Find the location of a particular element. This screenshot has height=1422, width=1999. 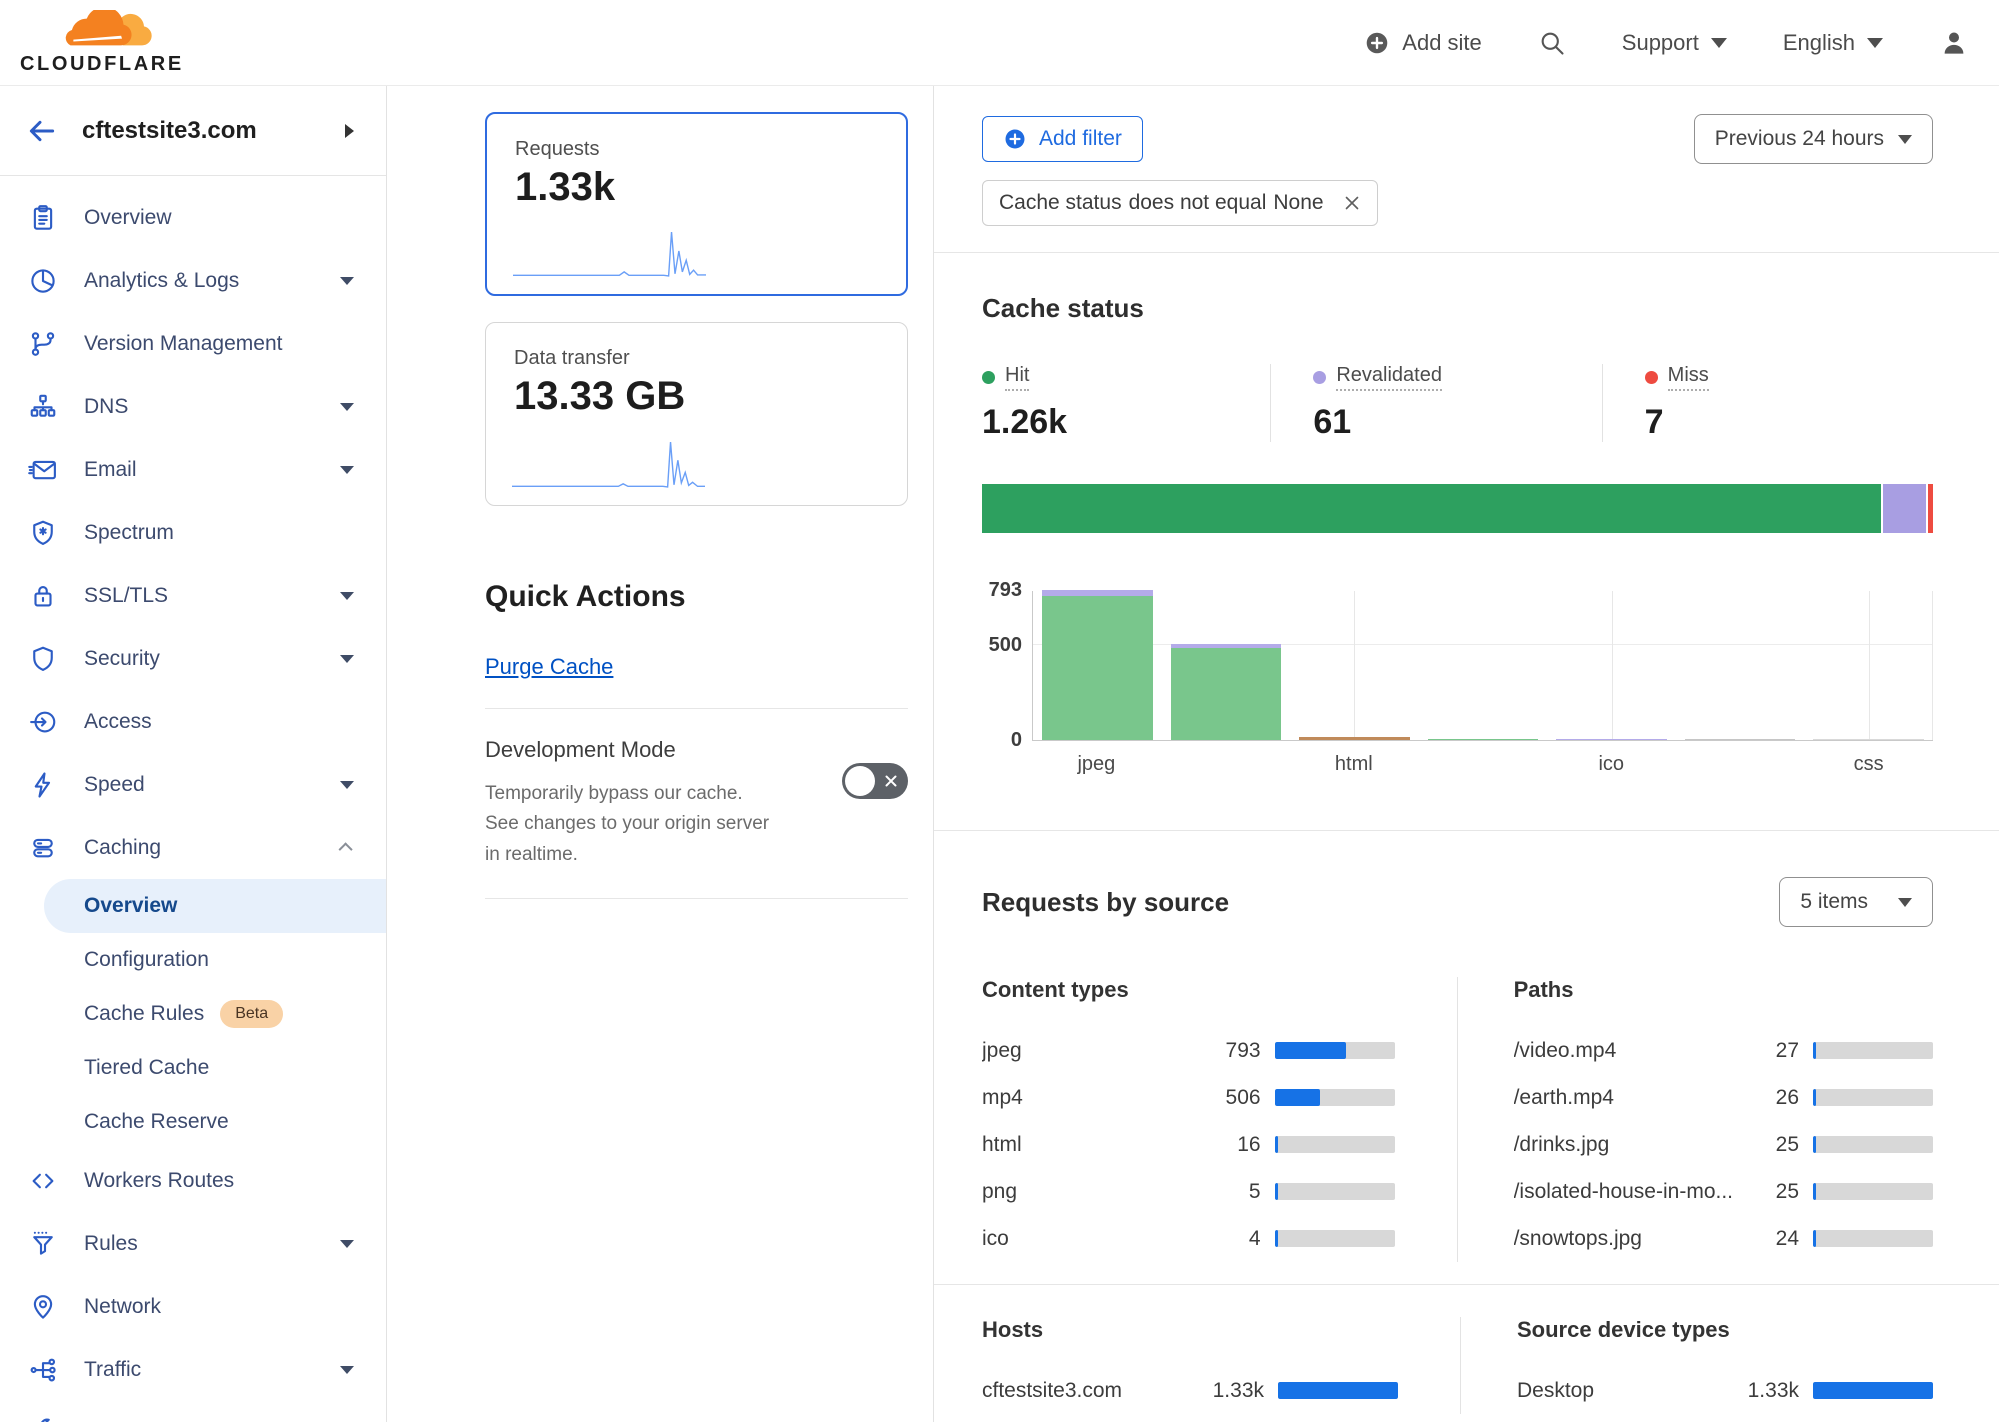

support-menu: Support is located at coordinates (1674, 43).